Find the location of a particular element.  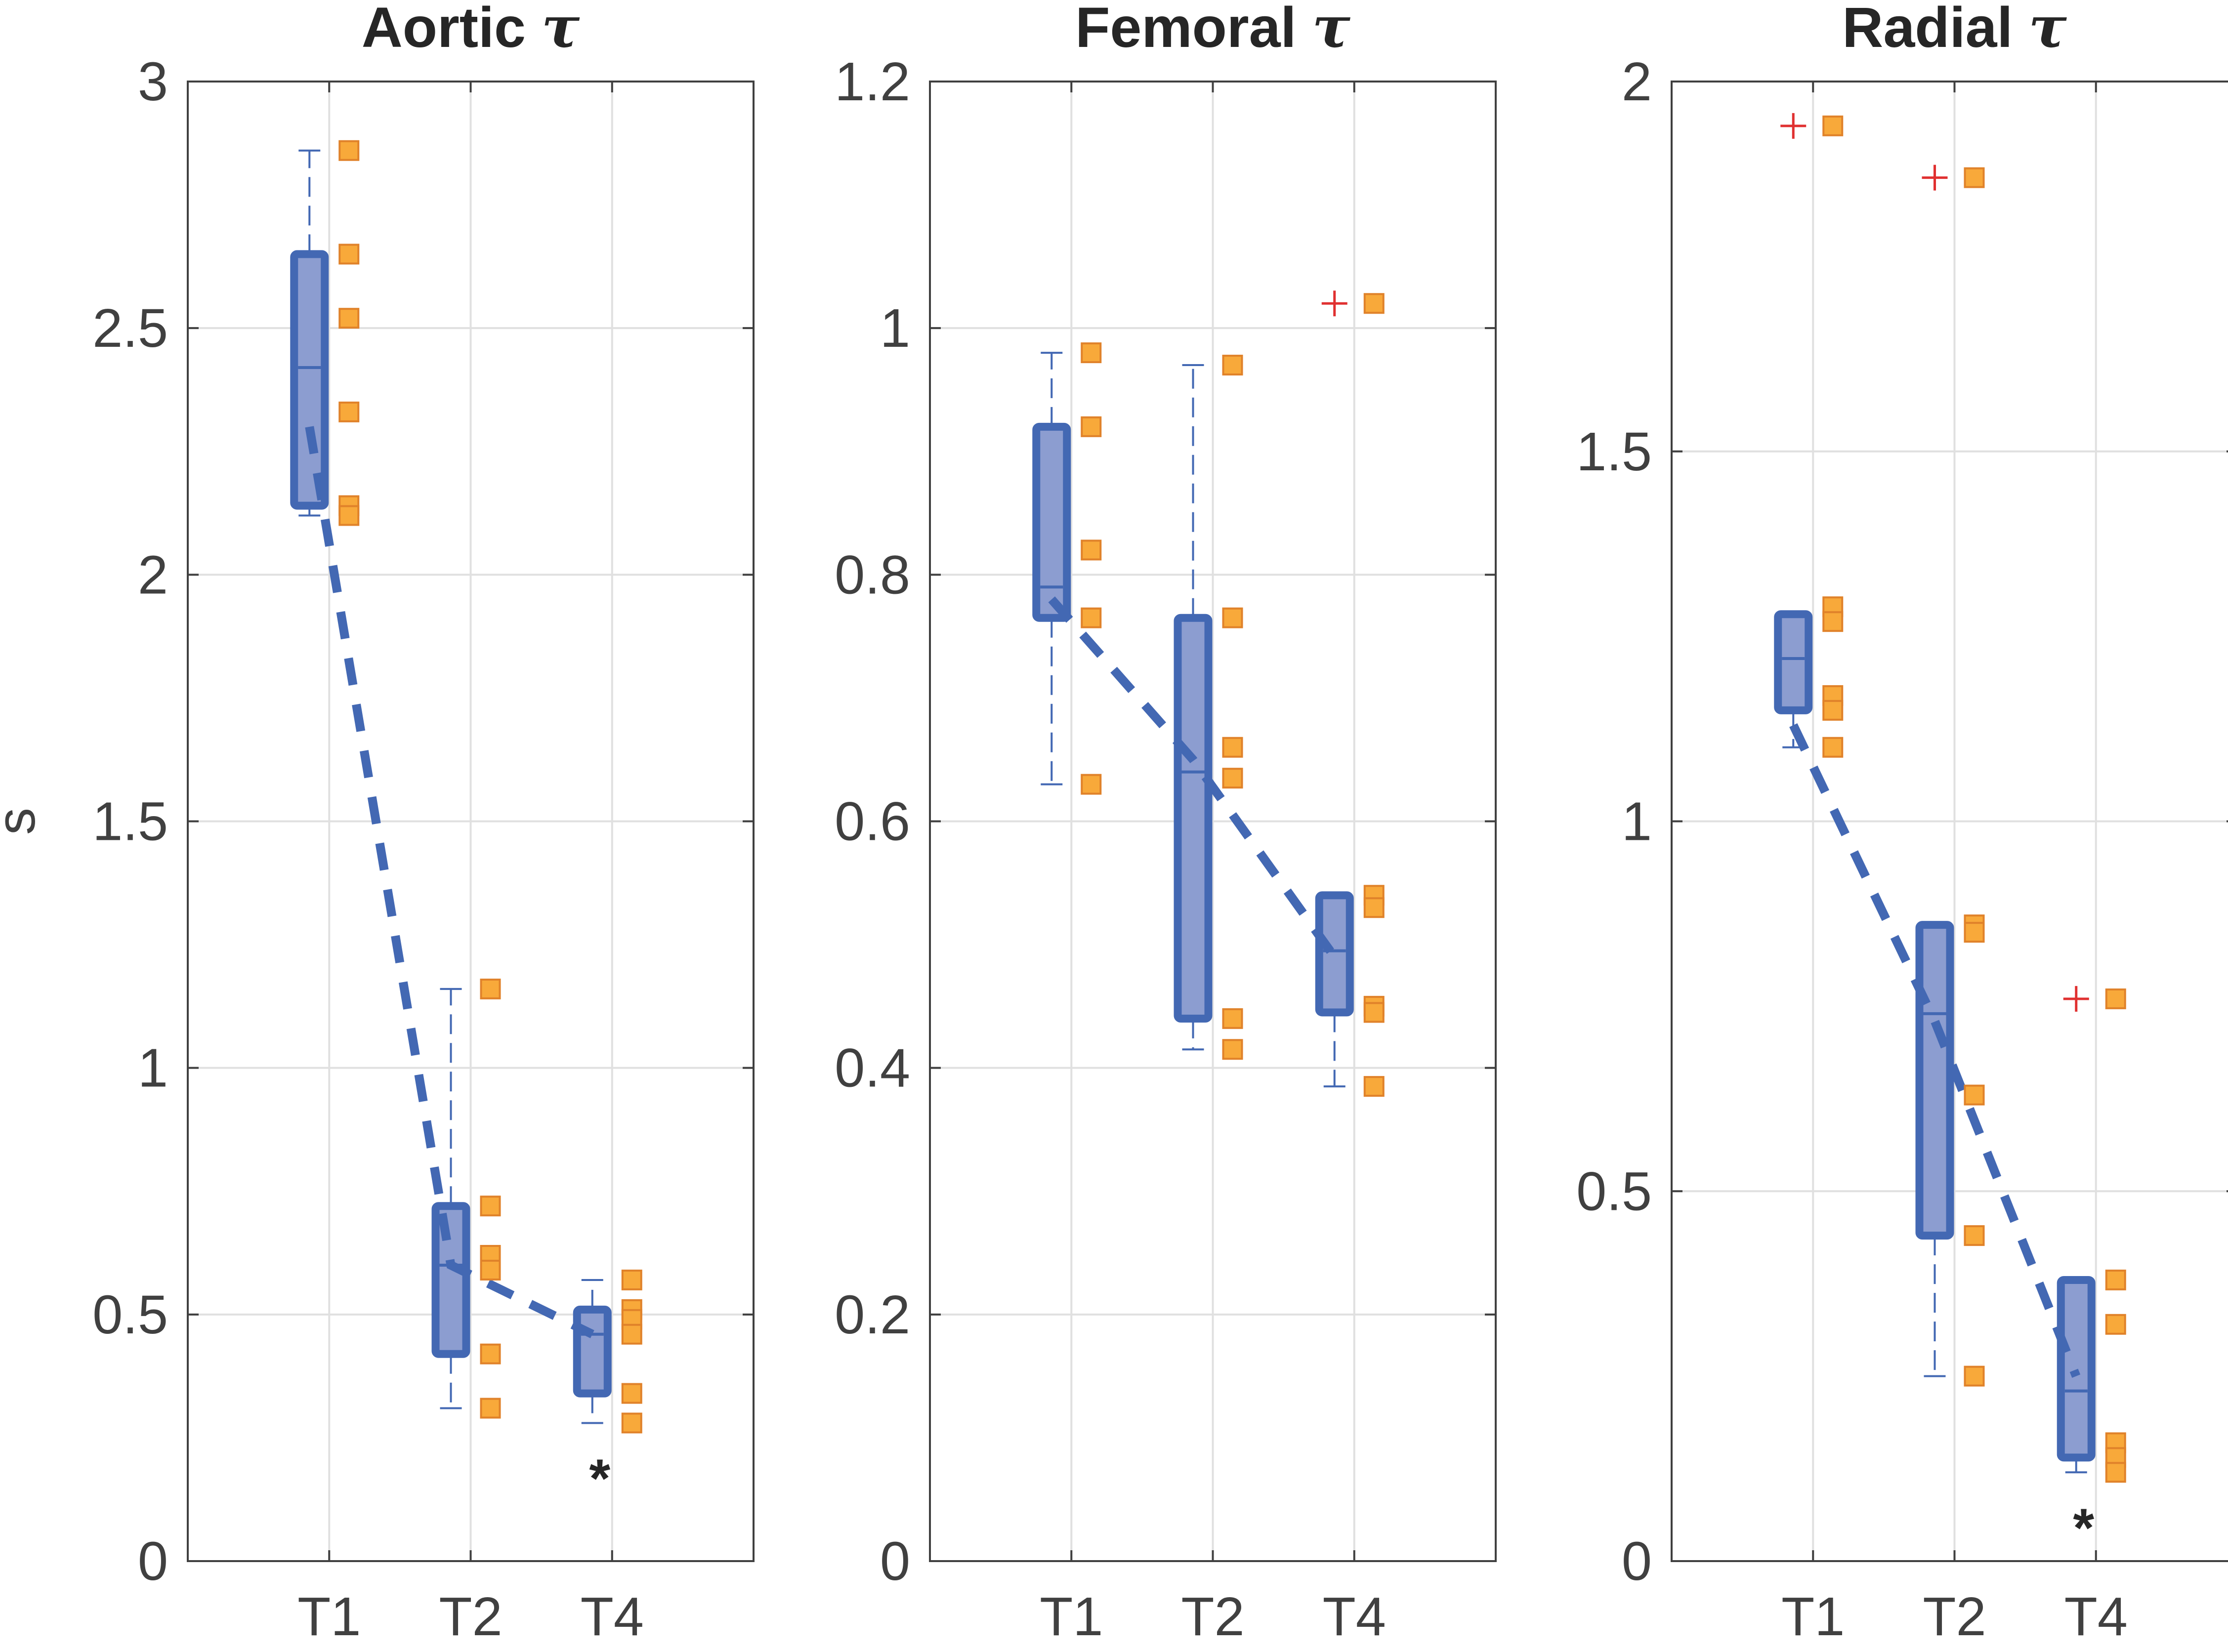

y-tick-label: 0.8 is located at coordinates (873, 574).